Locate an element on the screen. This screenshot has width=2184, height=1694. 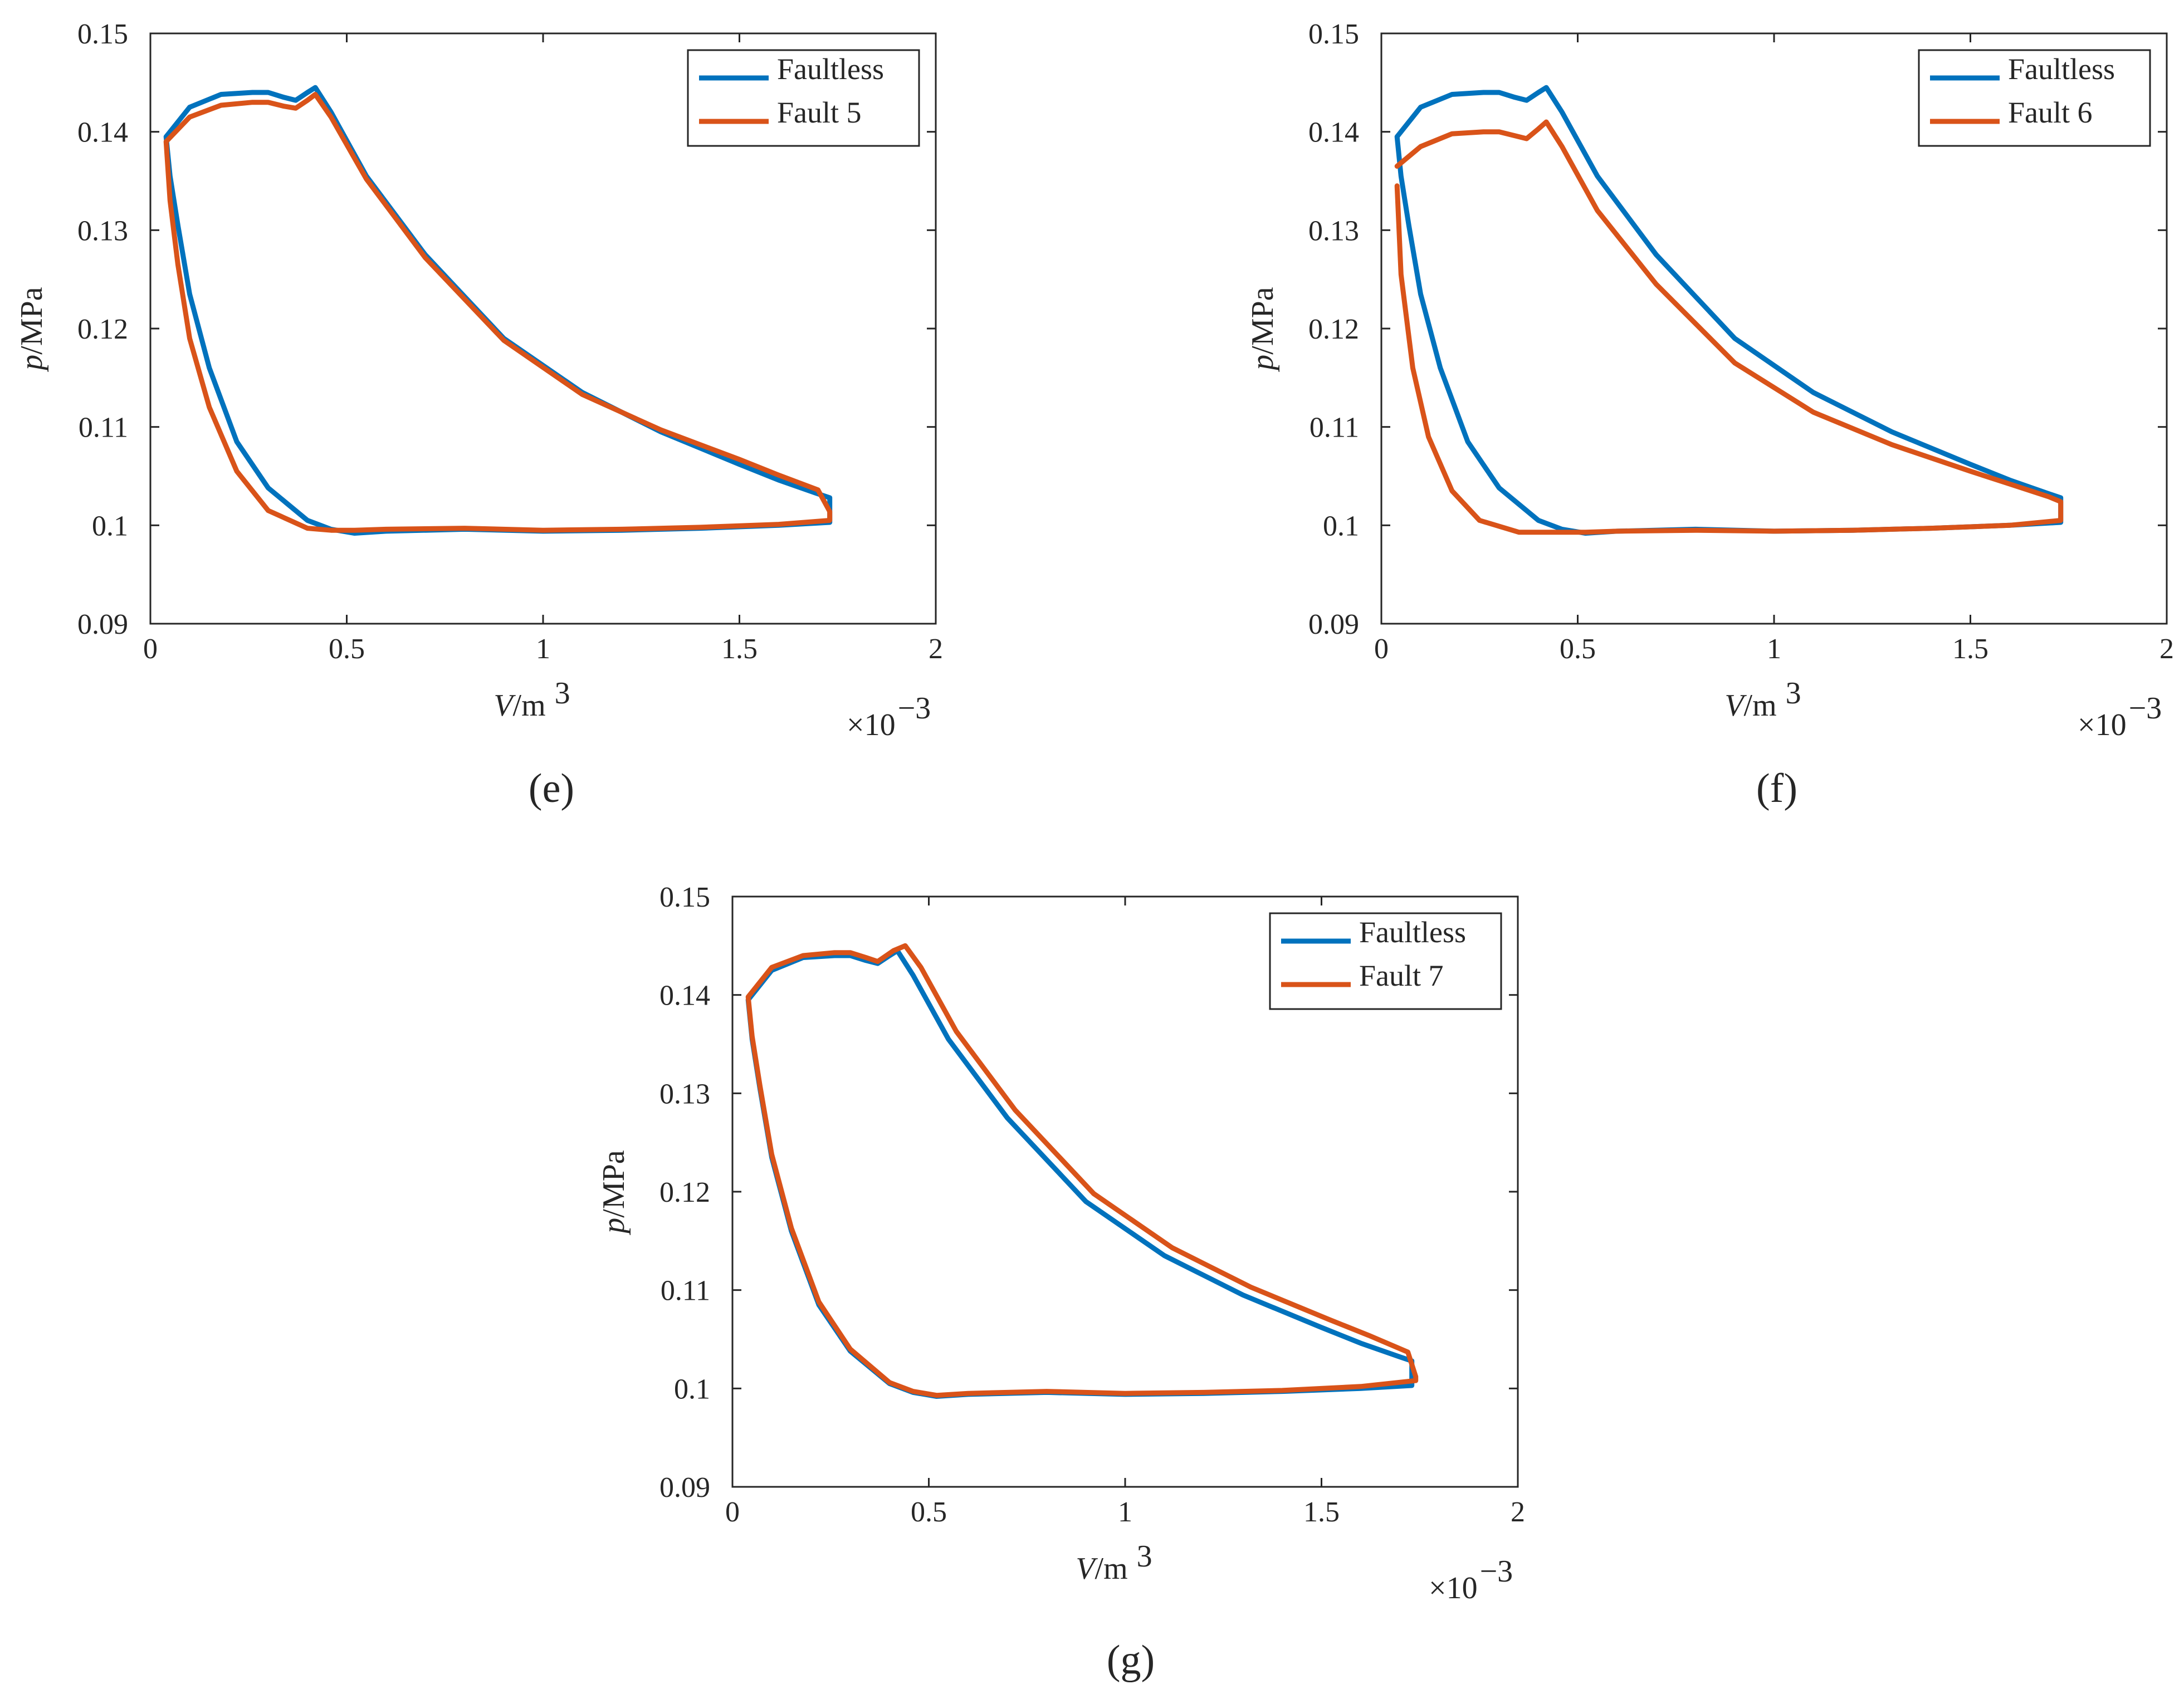
legend-label: Fault 5 is located at coordinates (820, 112).